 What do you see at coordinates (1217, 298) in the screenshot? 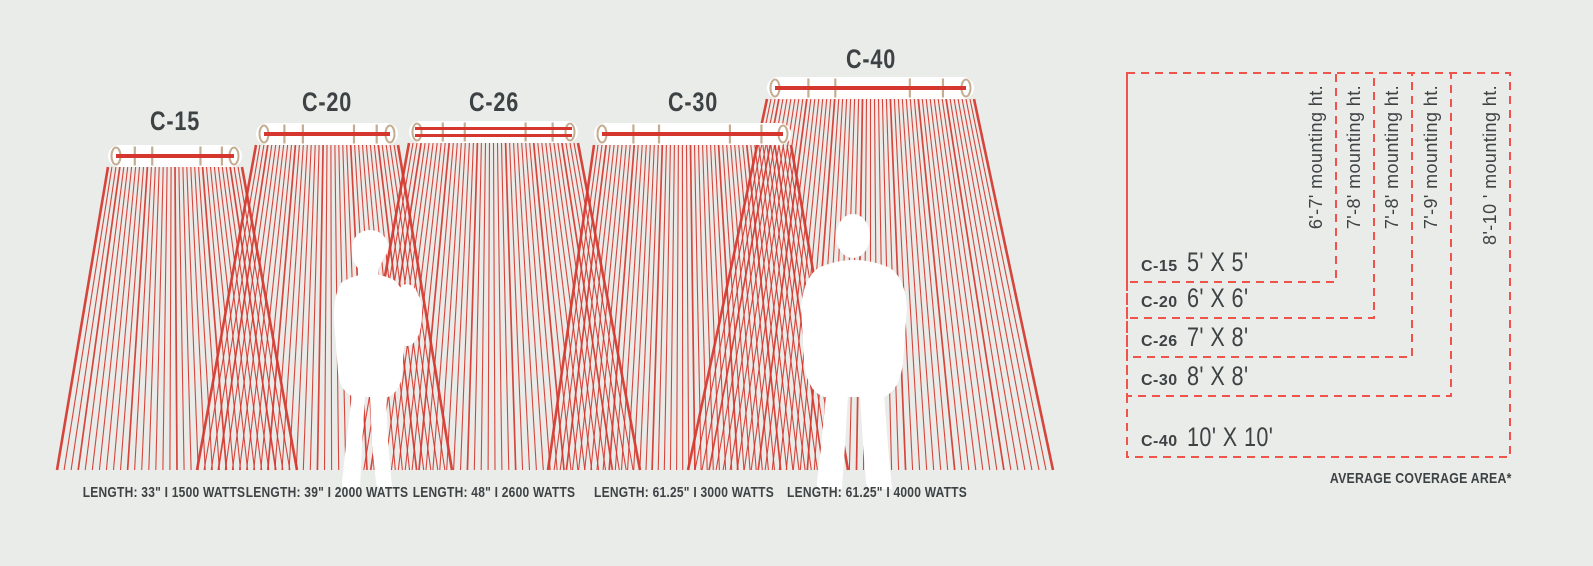
I see `coverage-size: 6' X 6'` at bounding box center [1217, 298].